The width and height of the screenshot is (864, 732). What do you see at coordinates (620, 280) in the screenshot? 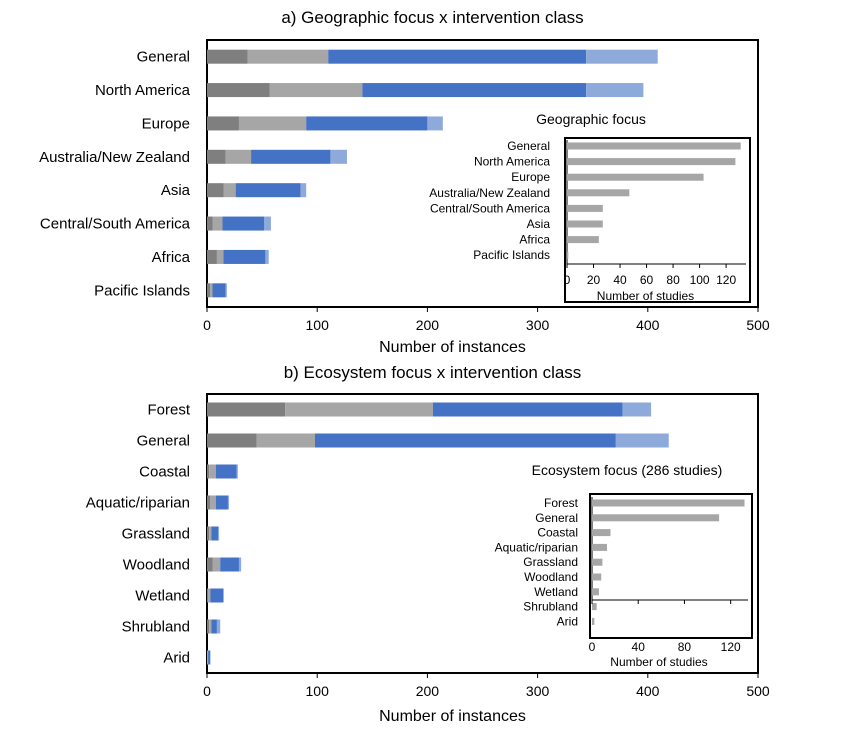
I see `inset-x-tick-label-40: 40` at bounding box center [620, 280].